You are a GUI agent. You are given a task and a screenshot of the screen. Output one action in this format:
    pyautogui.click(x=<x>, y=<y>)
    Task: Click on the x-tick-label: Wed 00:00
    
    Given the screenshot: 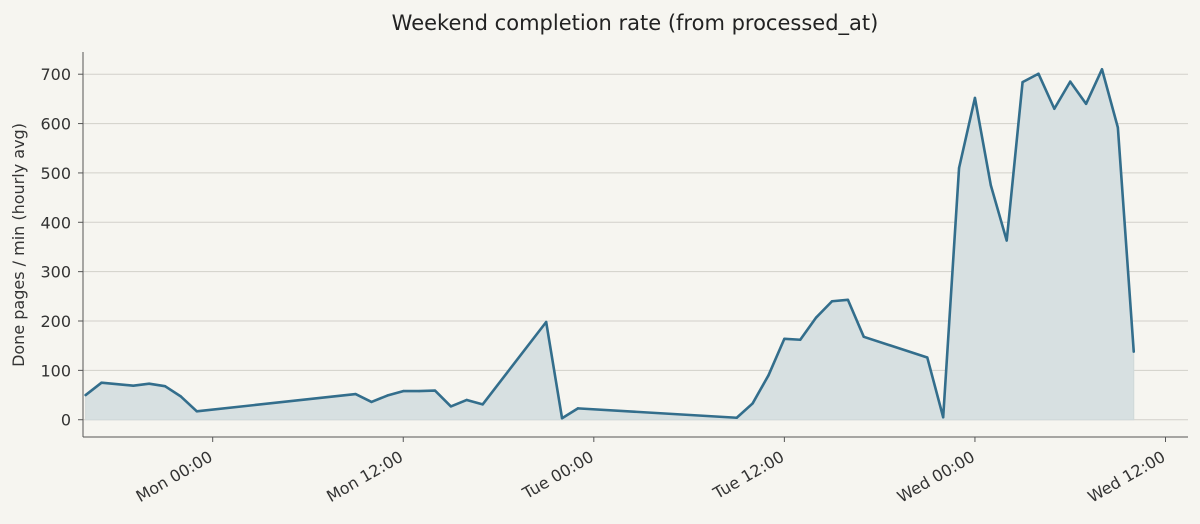 What is the action you would take?
    pyautogui.click(x=936, y=476)
    